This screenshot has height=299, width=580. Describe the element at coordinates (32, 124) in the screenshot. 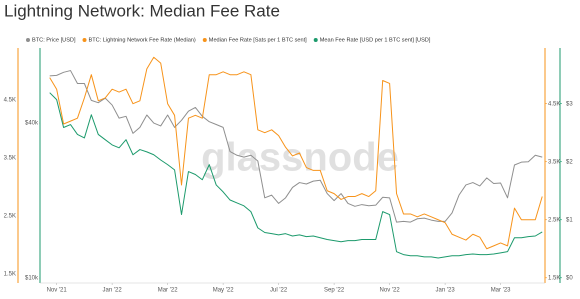

I see `y3-tick-label: $40k` at that location.